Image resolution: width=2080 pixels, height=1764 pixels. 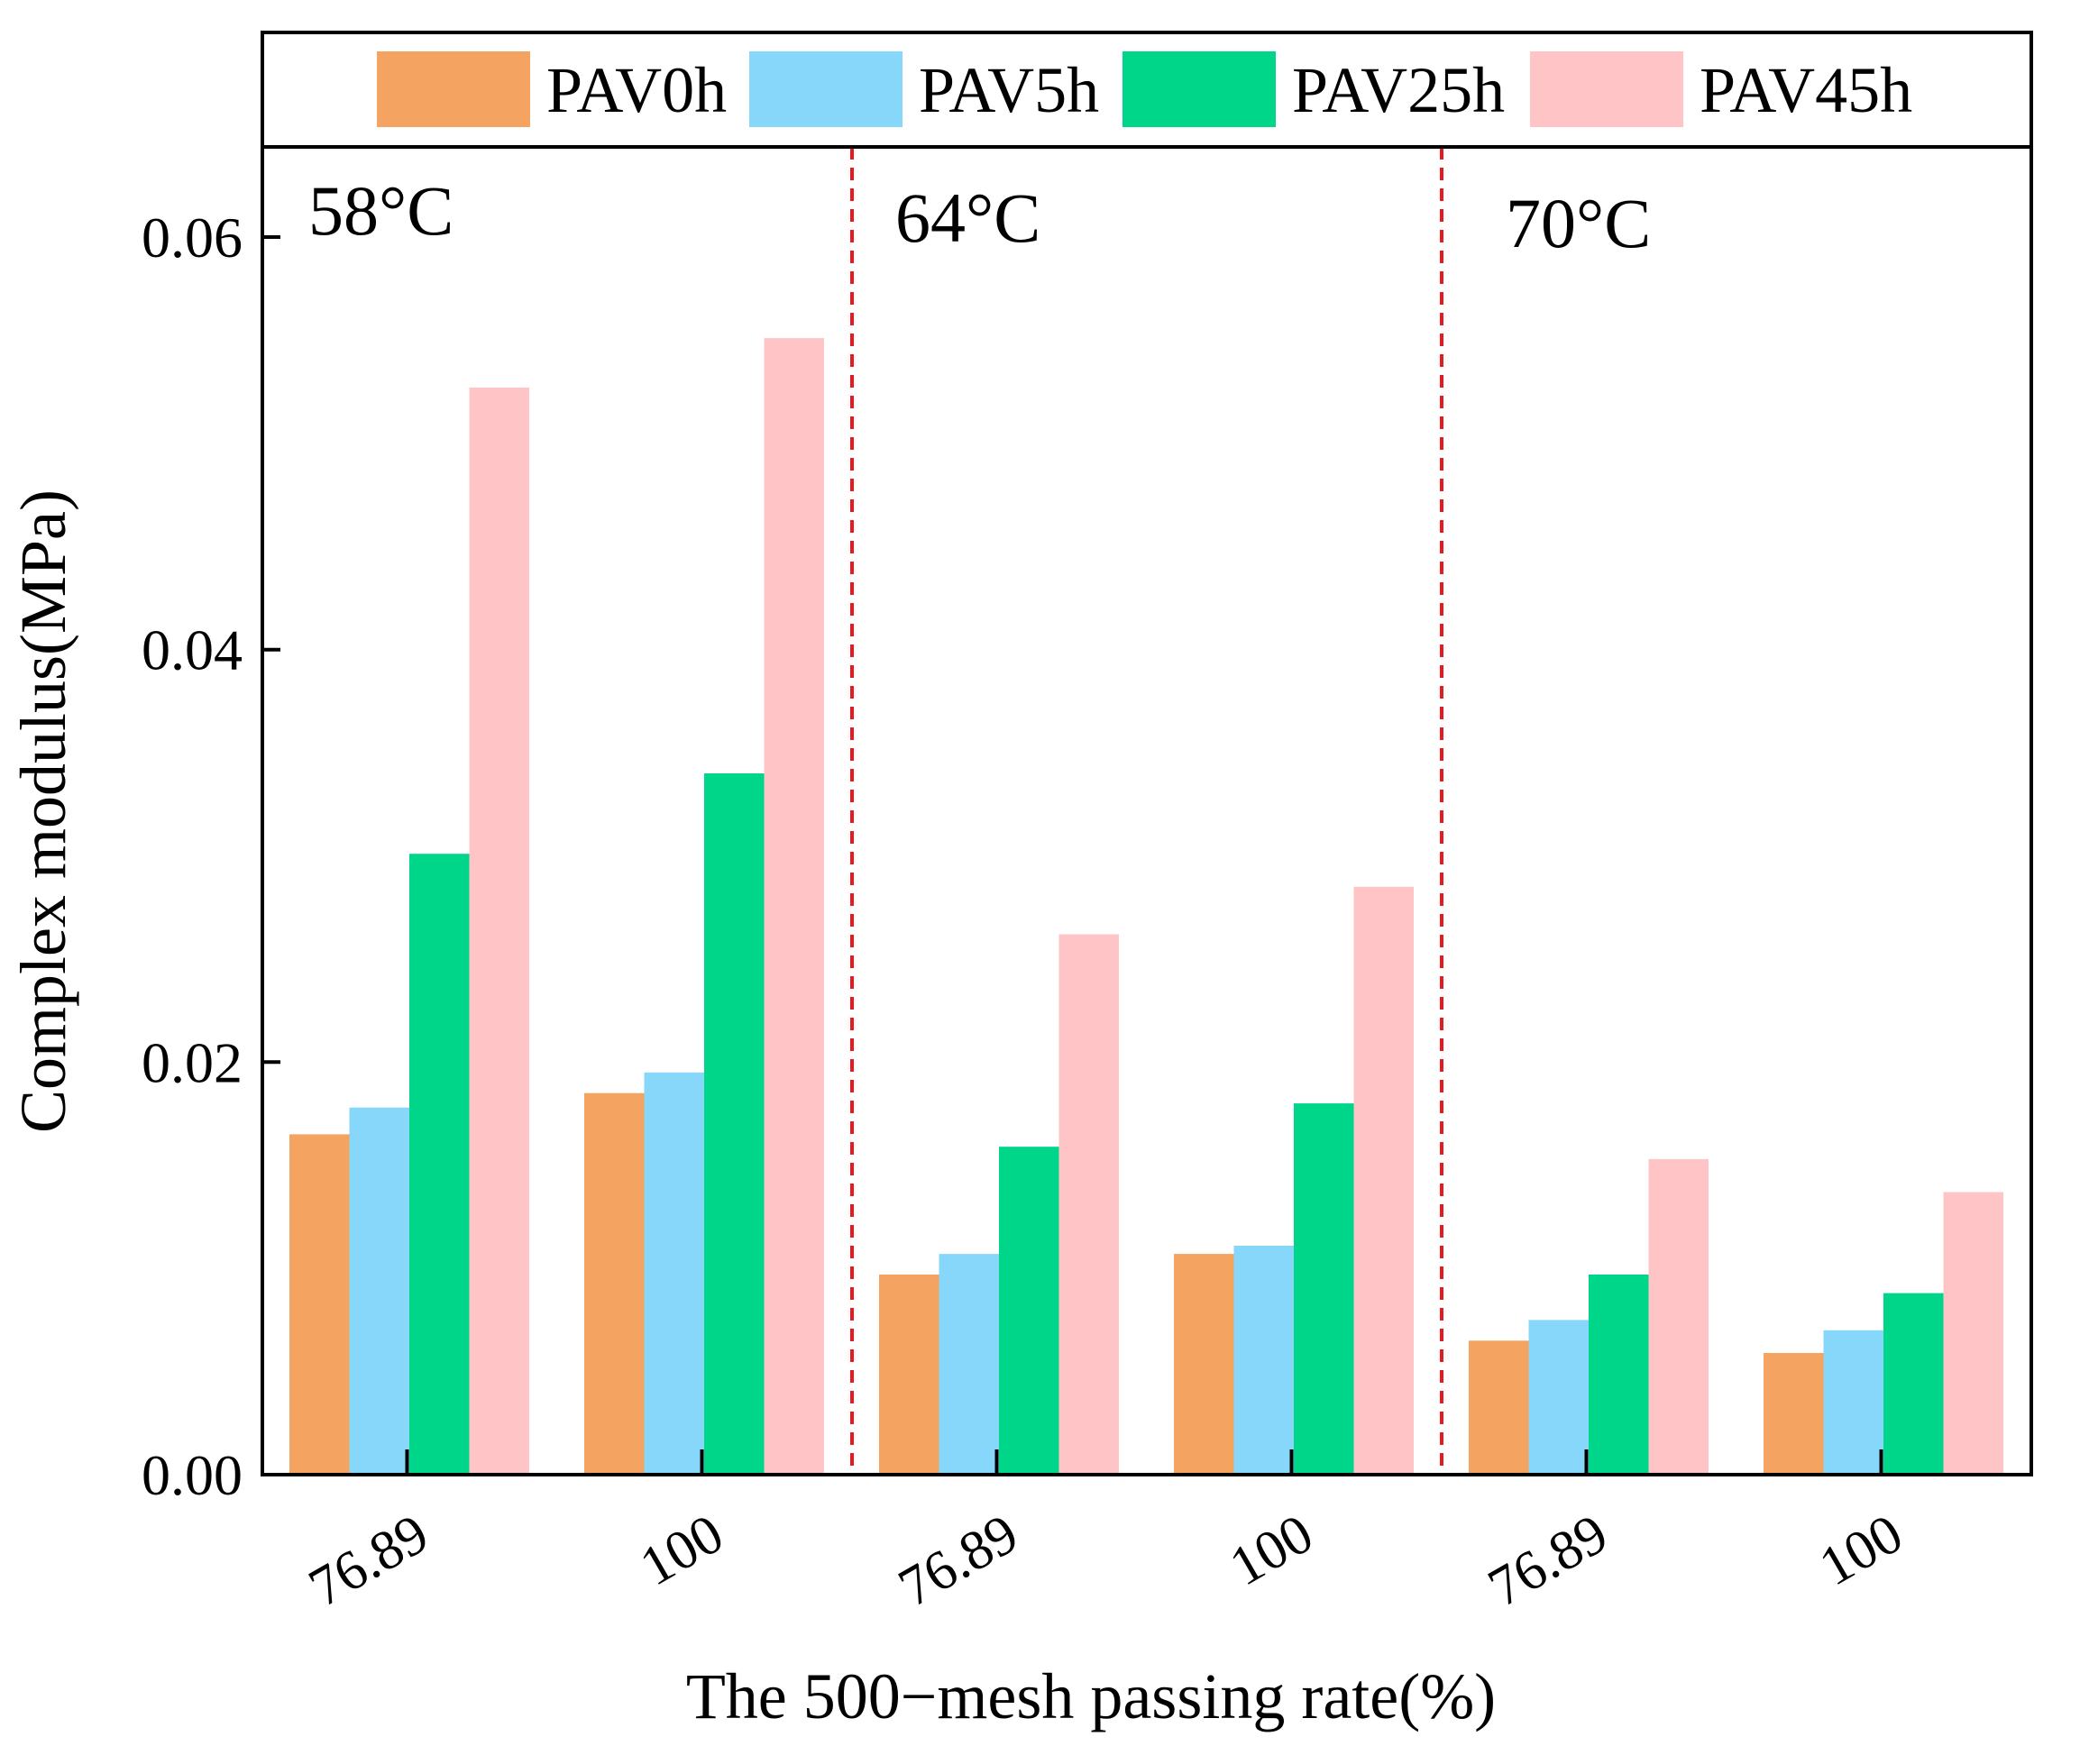 I want to click on legend-swatch-pav25h, so click(x=1199, y=89).